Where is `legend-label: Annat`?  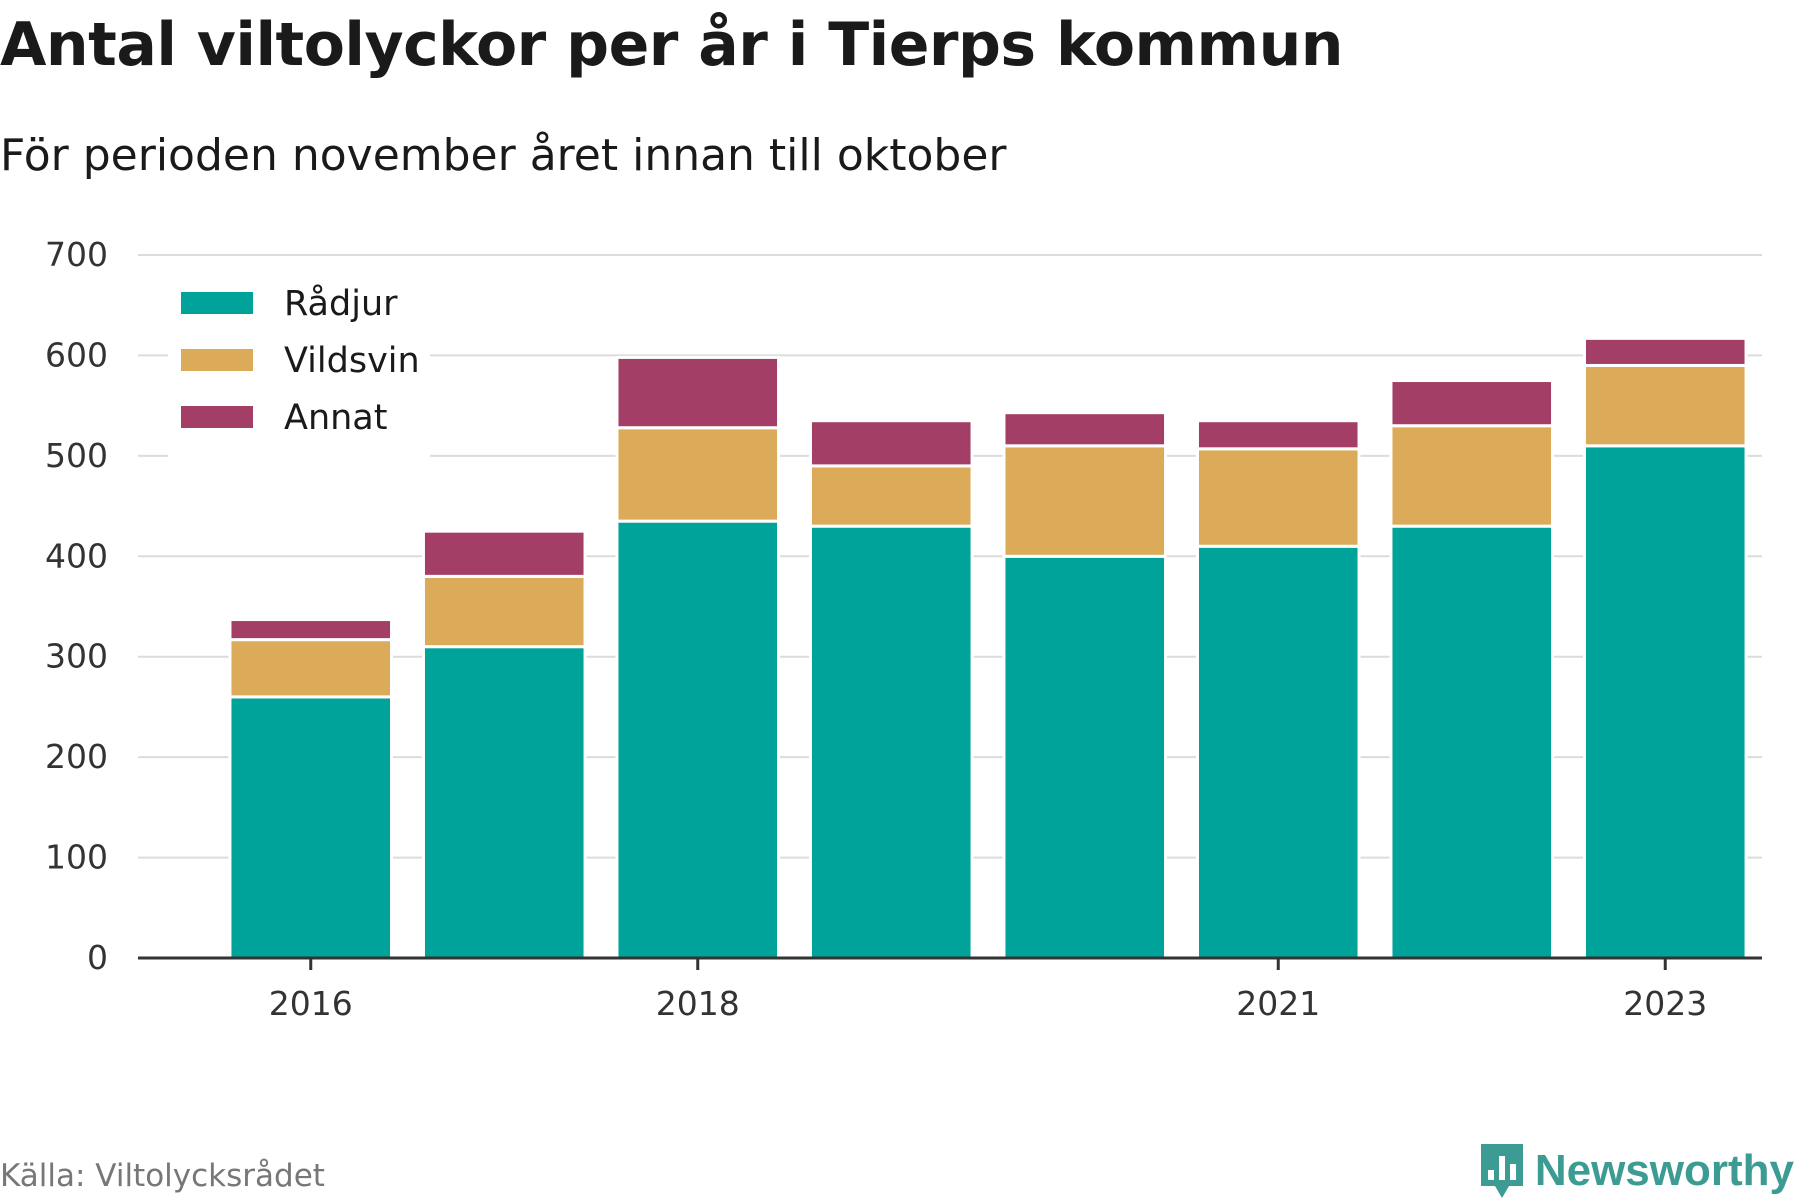 legend-label: Annat is located at coordinates (335, 418).